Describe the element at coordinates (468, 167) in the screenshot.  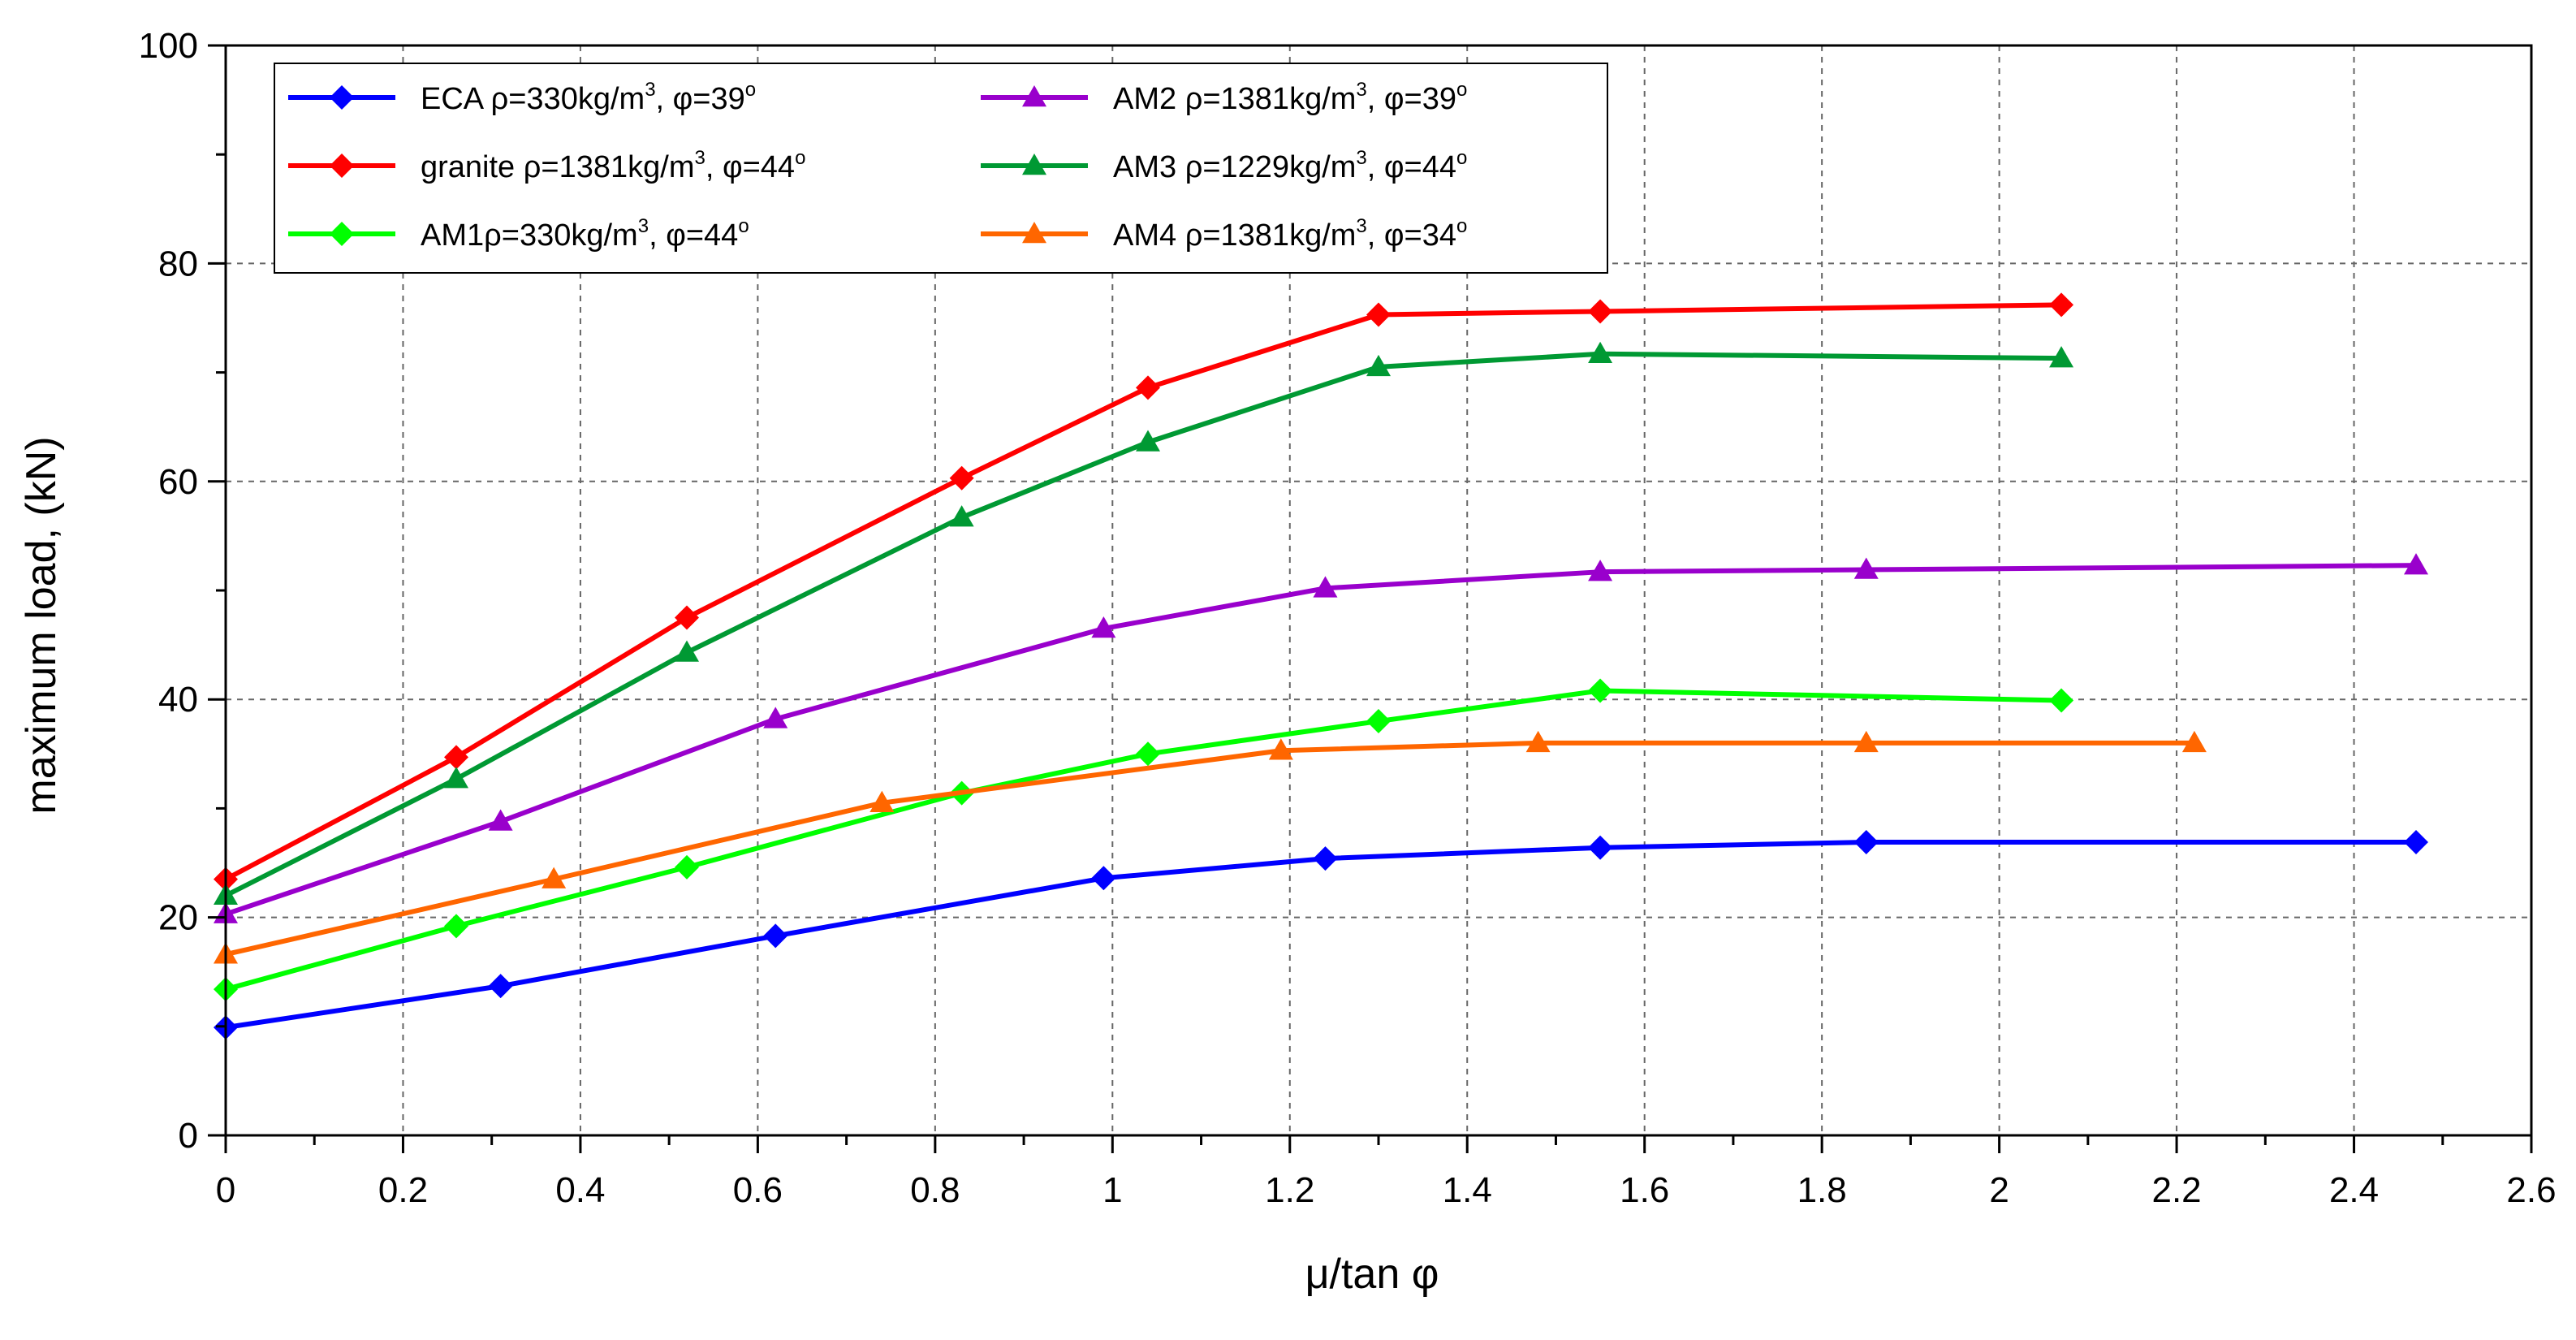
I see `series-name: granite` at that location.